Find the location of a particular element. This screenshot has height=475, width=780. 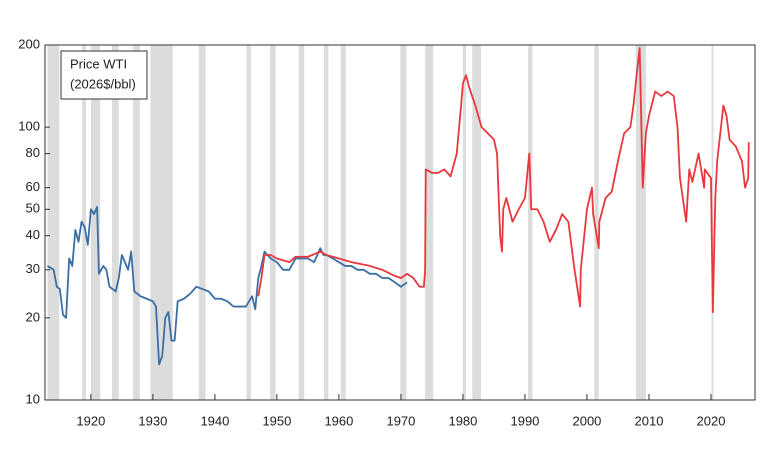

x-tick-label: 1930 is located at coordinates (152, 420).